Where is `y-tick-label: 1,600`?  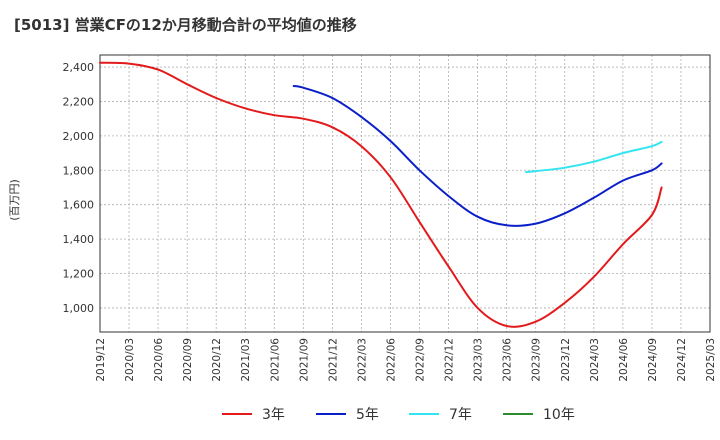
y-tick-label: 1,600 is located at coordinates (79, 205).